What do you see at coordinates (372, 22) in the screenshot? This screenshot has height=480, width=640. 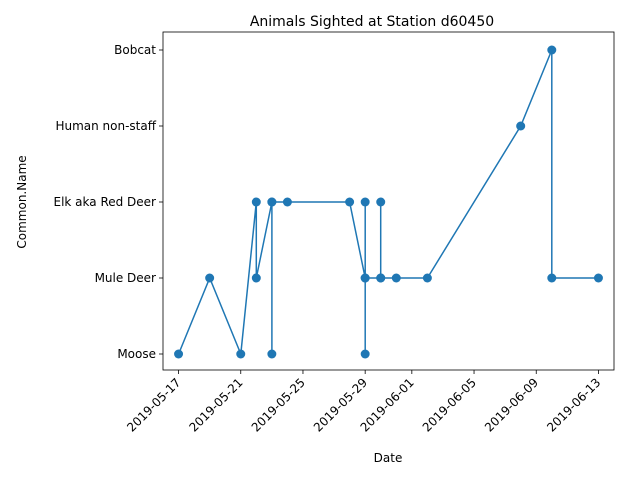 I see `chart-title: Animals Sighted at Station d60450` at bounding box center [372, 22].